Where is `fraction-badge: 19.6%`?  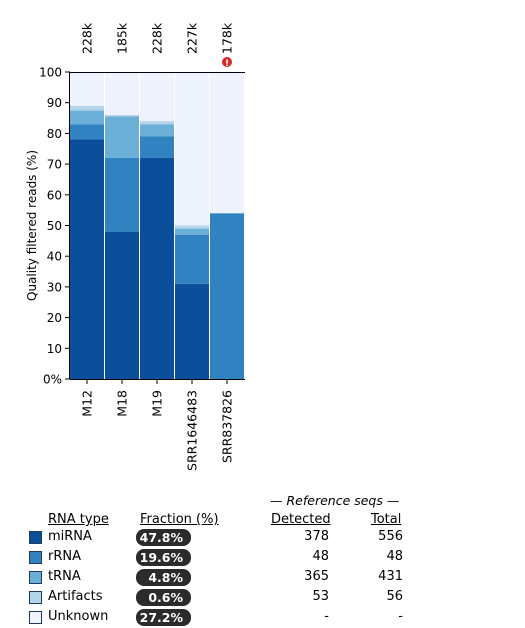 fraction-badge: 19.6% is located at coordinates (163, 557).